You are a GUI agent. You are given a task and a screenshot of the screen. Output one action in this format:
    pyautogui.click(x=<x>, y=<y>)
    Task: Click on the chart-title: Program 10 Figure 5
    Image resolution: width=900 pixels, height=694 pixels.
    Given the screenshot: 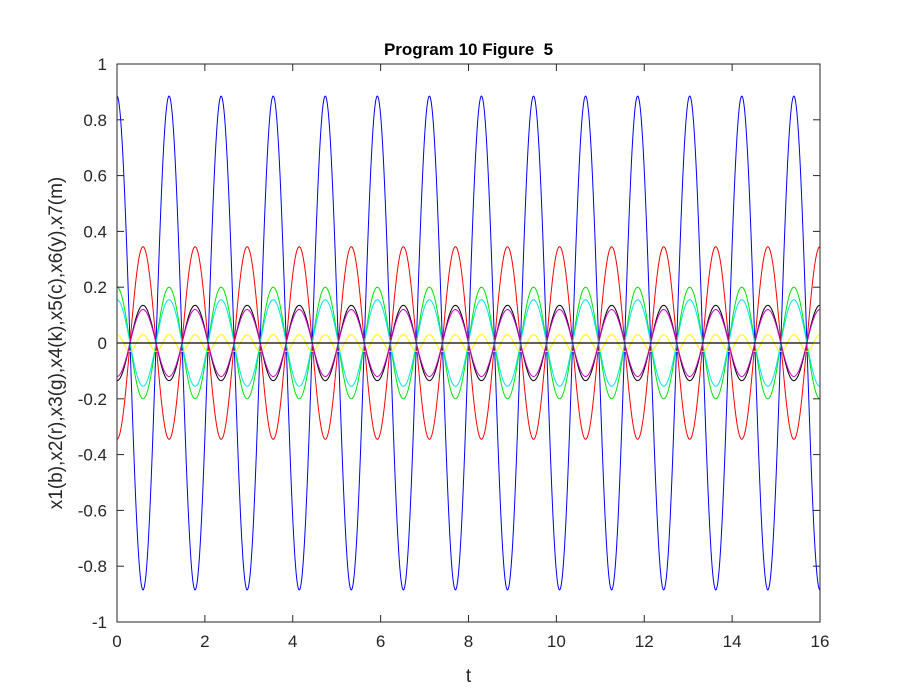 What is the action you would take?
    pyautogui.click(x=468, y=49)
    